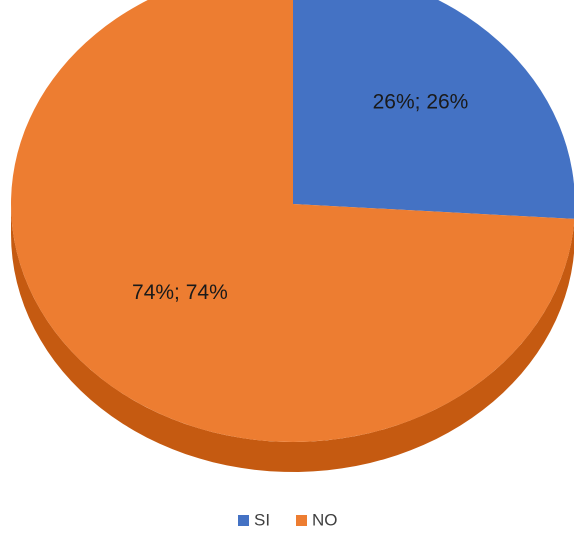  What do you see at coordinates (243, 520) in the screenshot?
I see `legend-swatch-si` at bounding box center [243, 520].